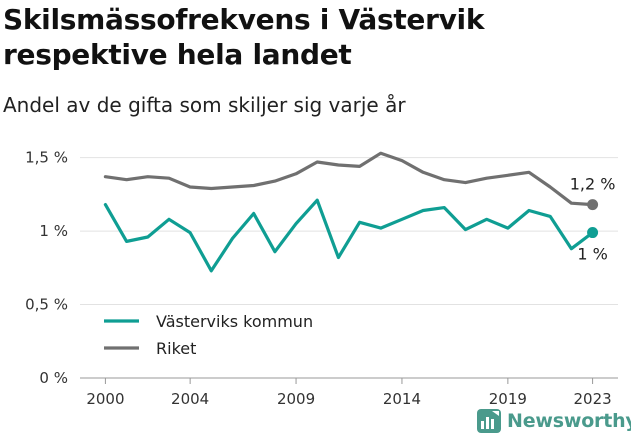  Describe the element at coordinates (569, 421) in the screenshot. I see `brand-name: Newsworthy` at that location.